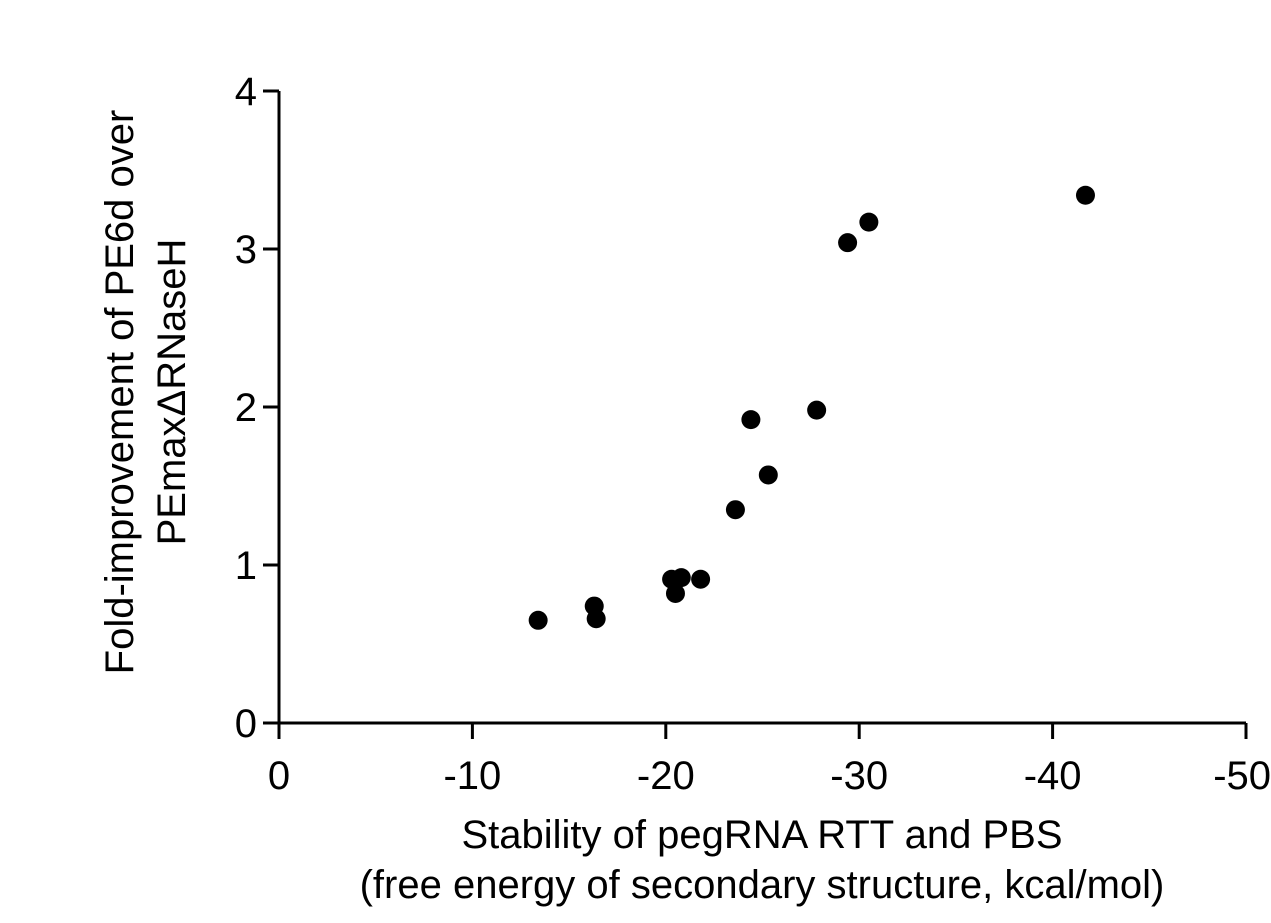  What do you see at coordinates (246, 724) in the screenshot?
I see `y-tick-label: 0` at bounding box center [246, 724].